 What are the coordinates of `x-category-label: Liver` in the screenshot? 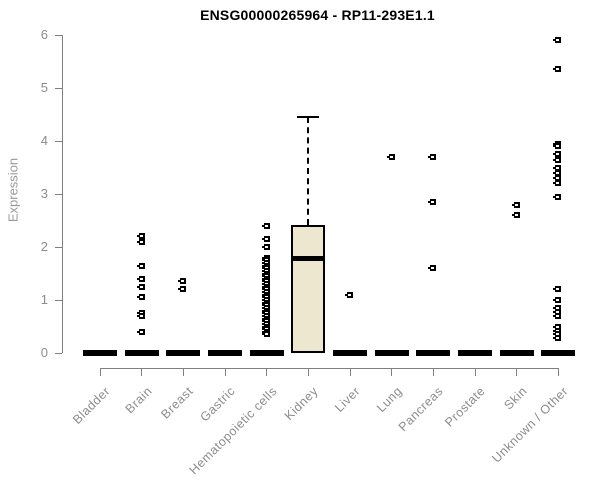 It's located at (347, 399).